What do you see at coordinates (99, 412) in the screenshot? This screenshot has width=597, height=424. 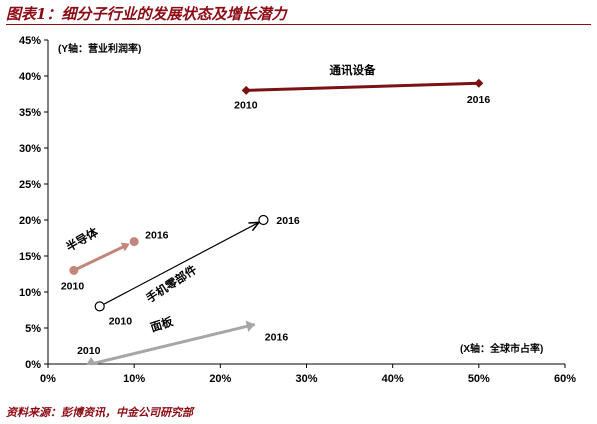 I see `source-note: 资料来源：彭博资讯，中金公司研究部` at bounding box center [99, 412].